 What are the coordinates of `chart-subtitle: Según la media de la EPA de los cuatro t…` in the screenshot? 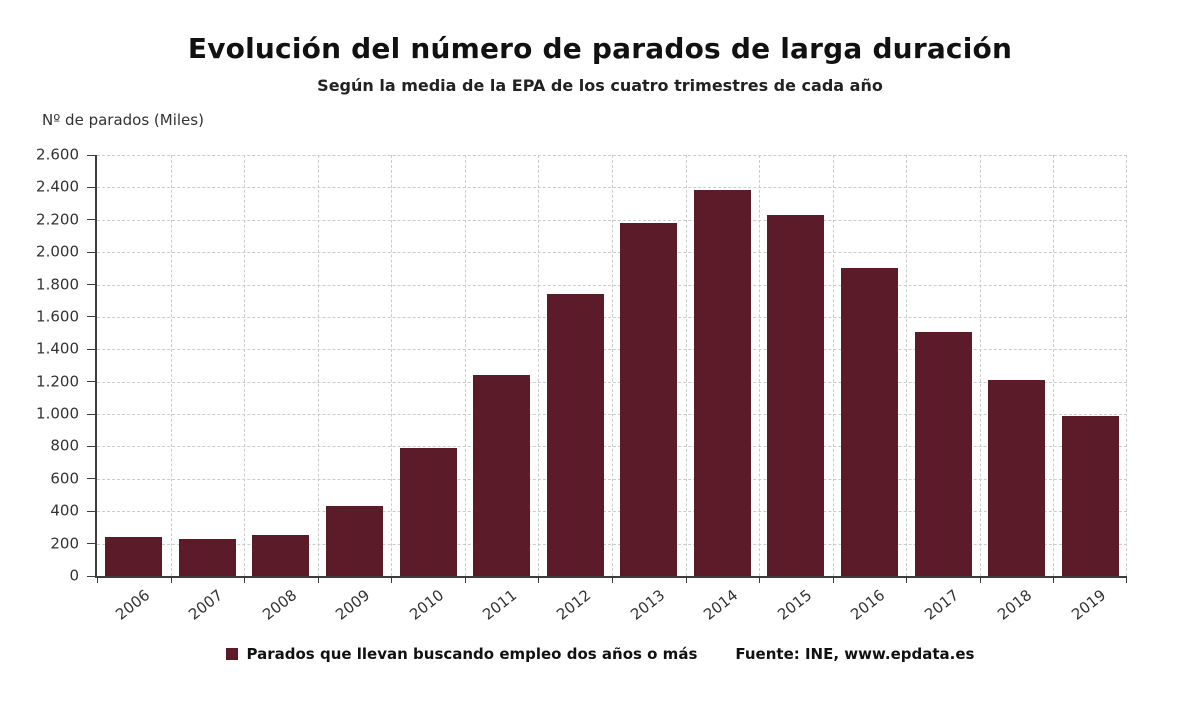 It's located at (600, 85).